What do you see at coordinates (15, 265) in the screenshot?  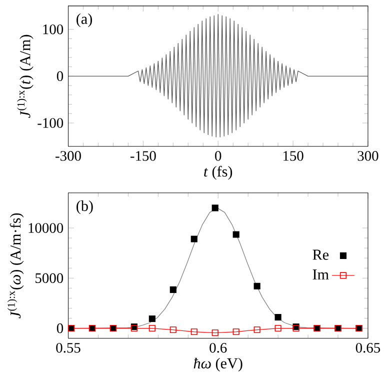 I see `y-axis-title: J$^{(1):x}$(ω) (A/m·fs)` at bounding box center [15, 265].